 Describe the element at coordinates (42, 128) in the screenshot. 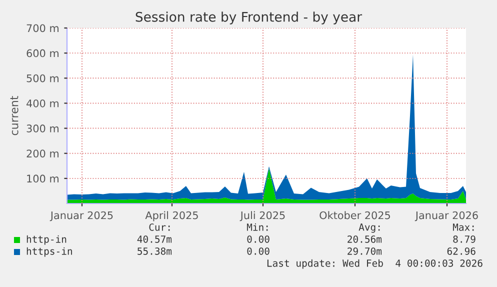

I see `y-tick-label: 300 m` at that location.